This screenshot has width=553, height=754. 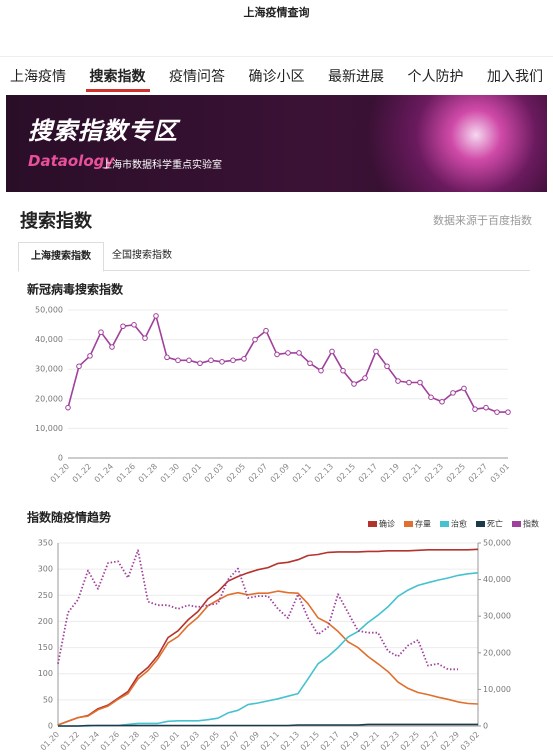 What do you see at coordinates (430, 741) in the screenshot?
I see `x-tick-label: 02.27` at bounding box center [430, 741].